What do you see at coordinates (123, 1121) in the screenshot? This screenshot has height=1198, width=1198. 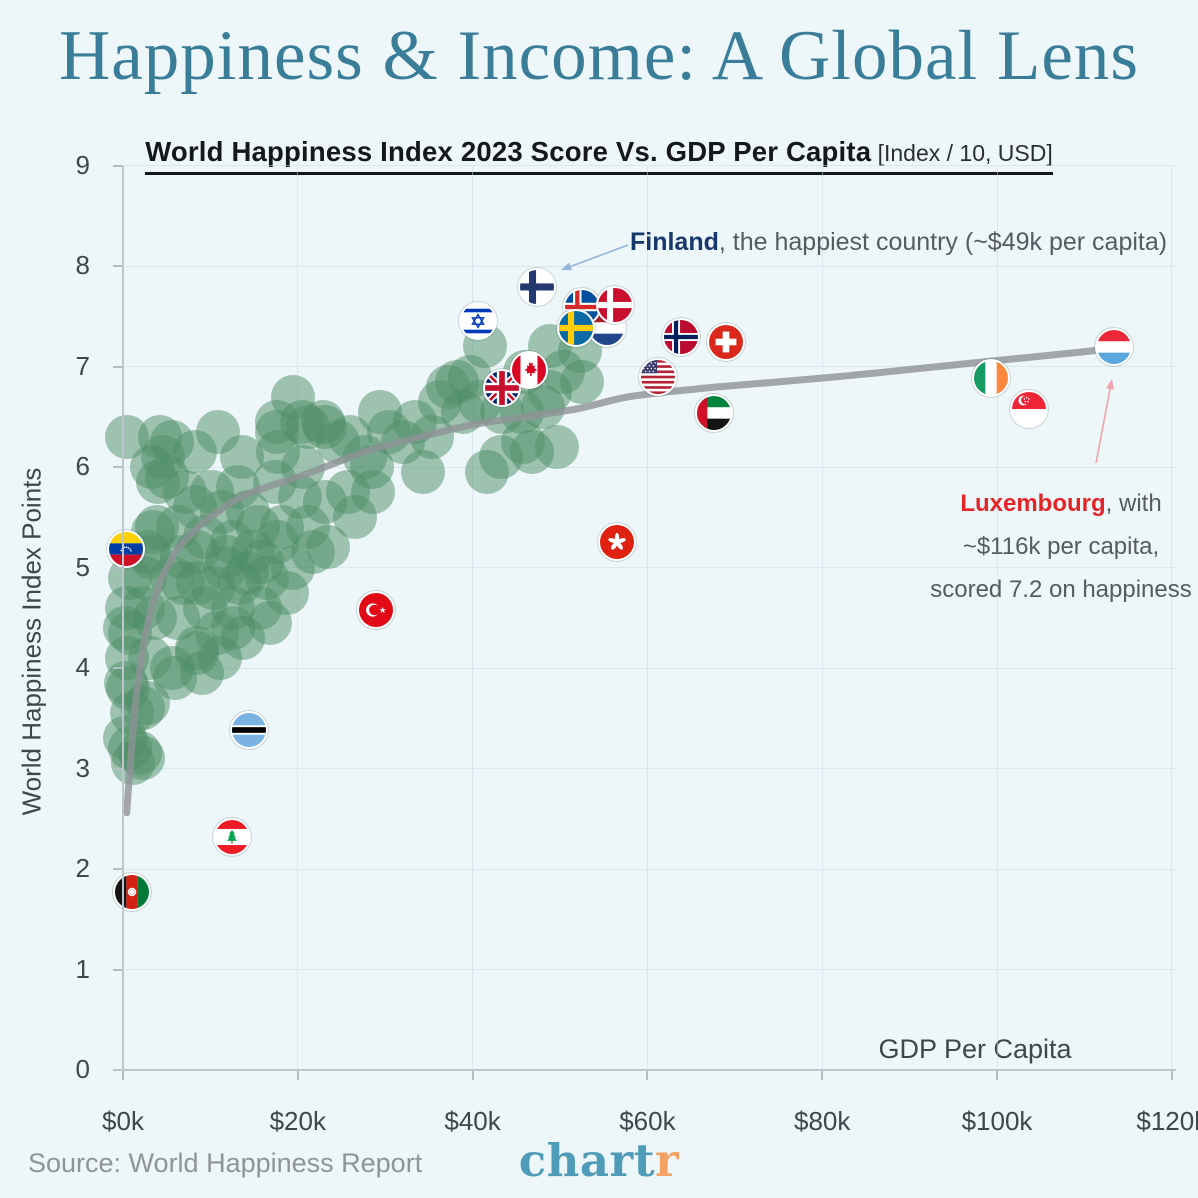 I see `x-tick-label: $0k` at bounding box center [123, 1121].